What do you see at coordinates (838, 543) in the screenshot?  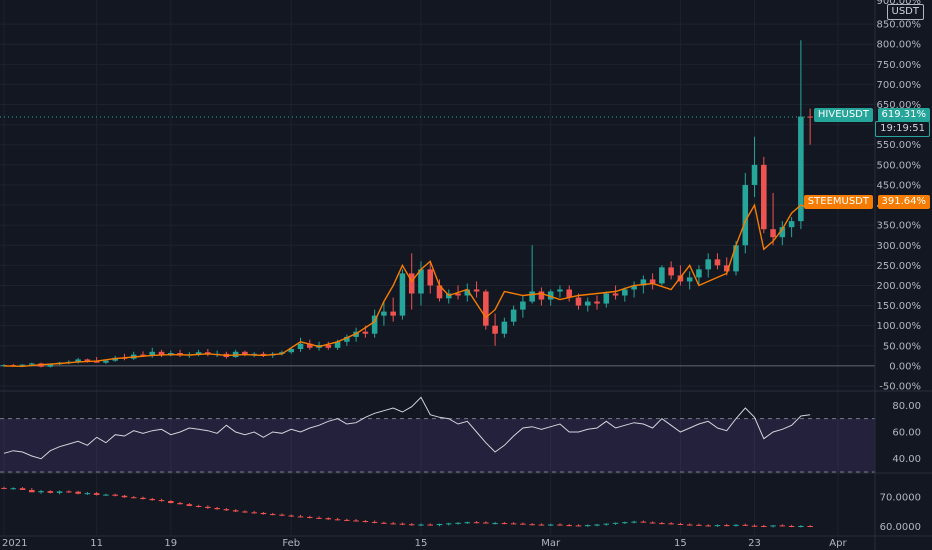 I see `time-tick-label: Apr` at bounding box center [838, 543].